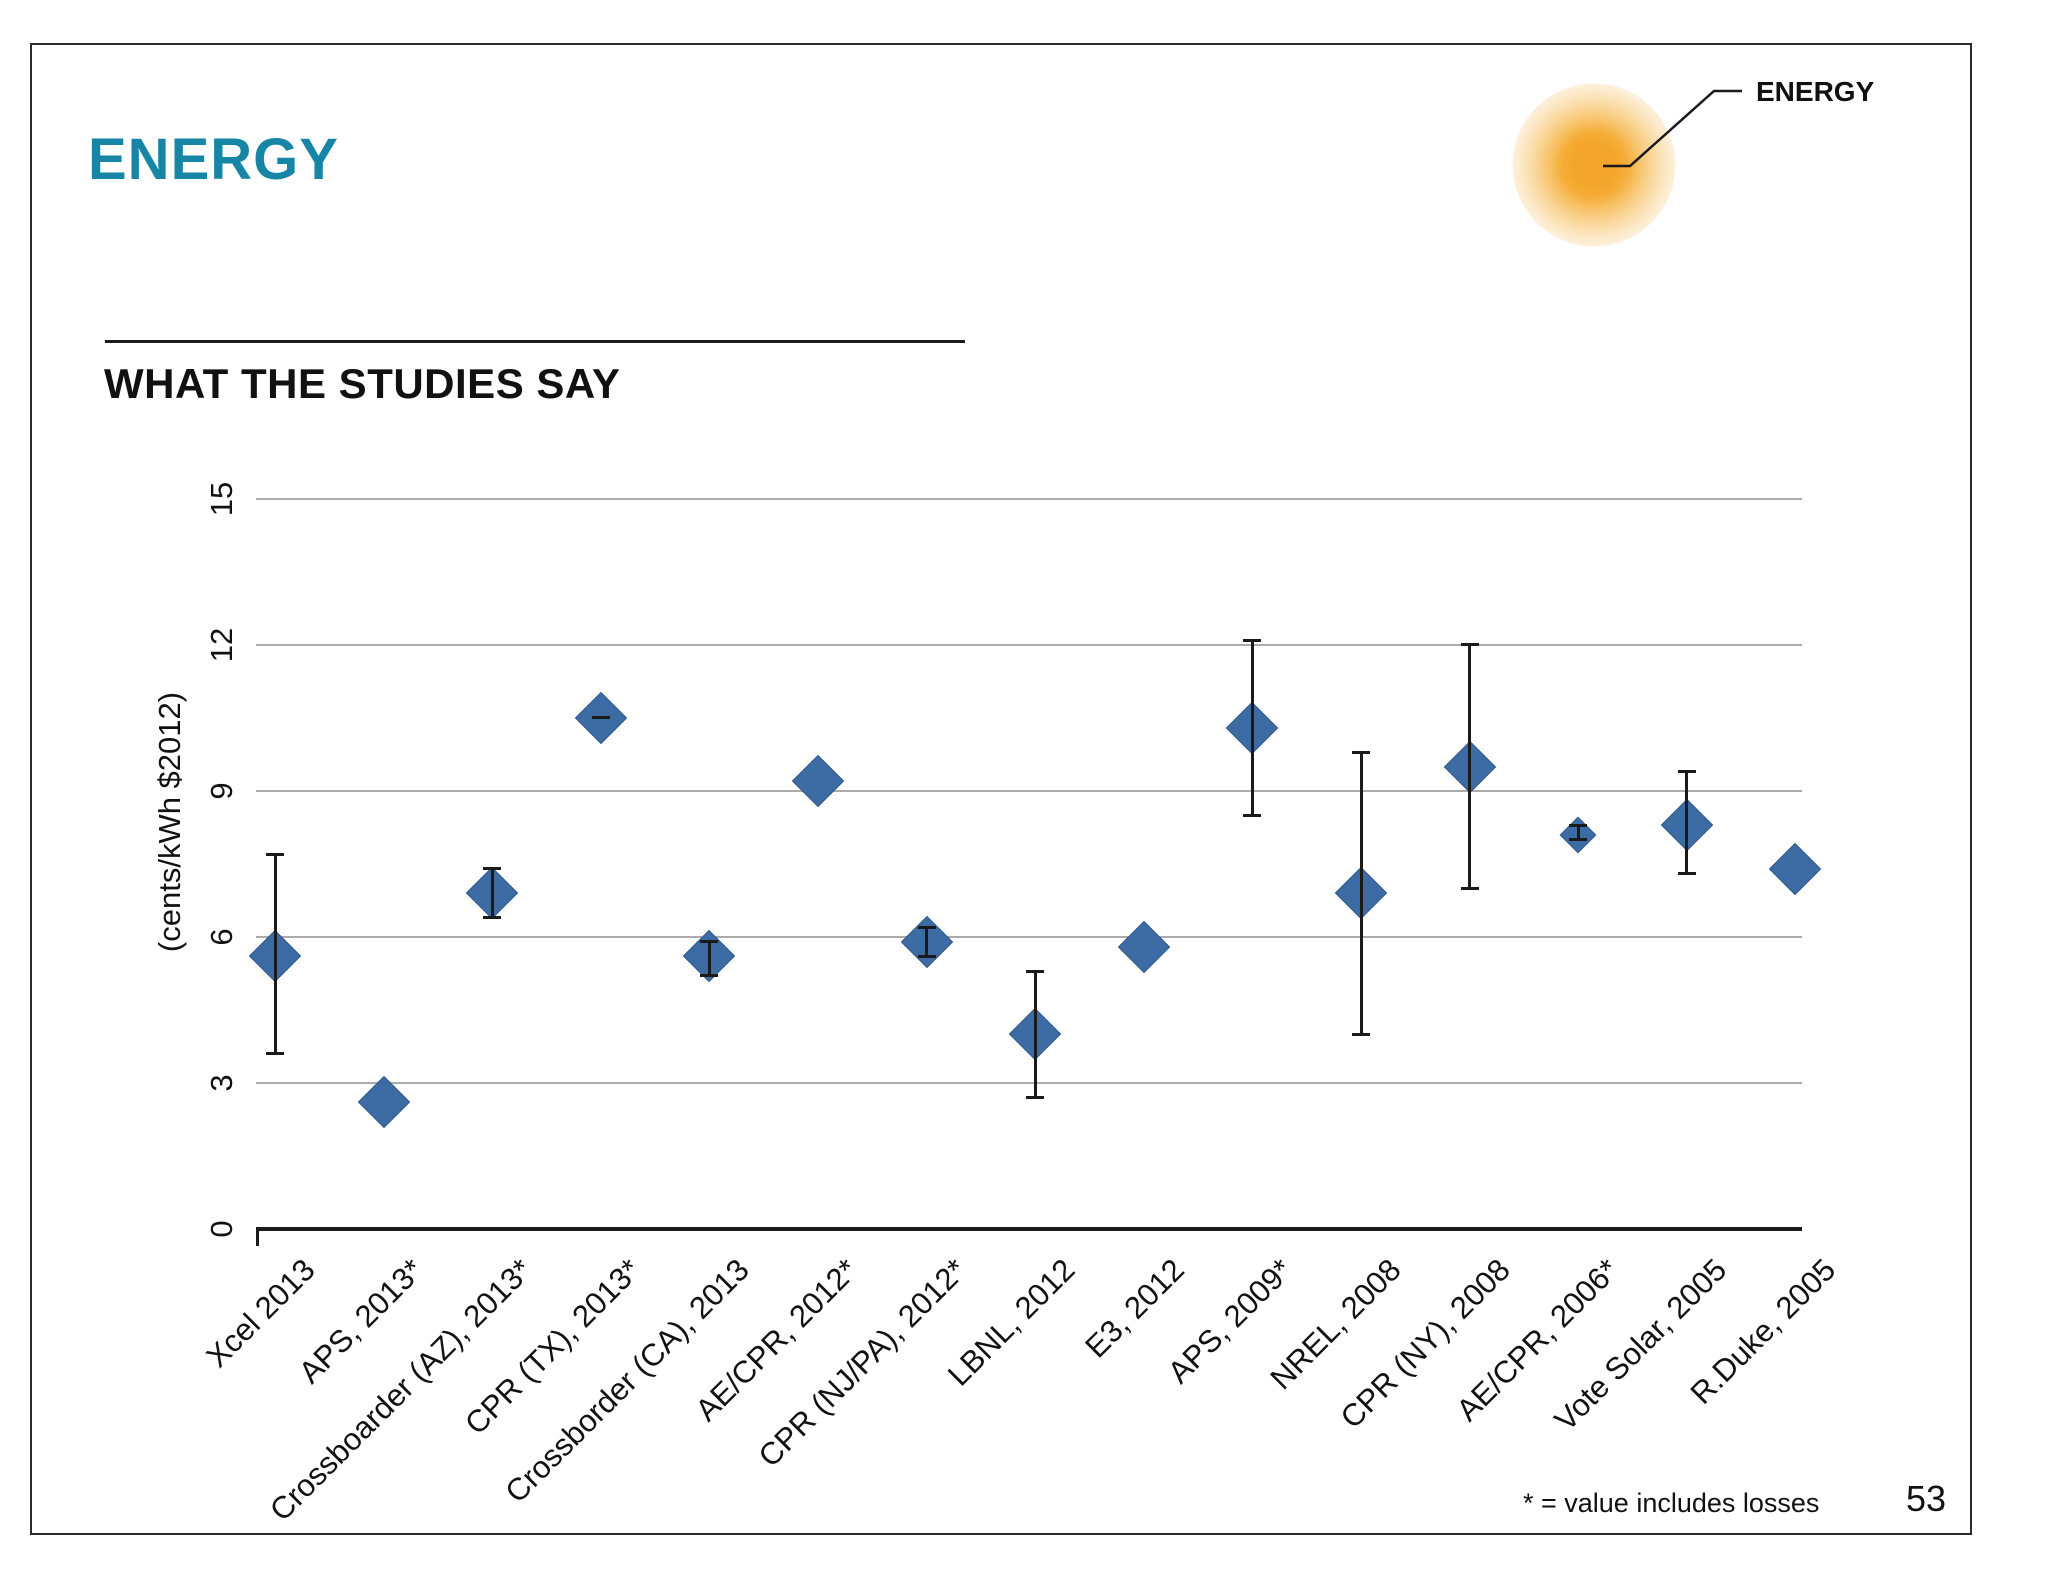 Image resolution: width=2048 pixels, height=1582 pixels. What do you see at coordinates (1926, 1498) in the screenshot?
I see `page-number: 53` at bounding box center [1926, 1498].